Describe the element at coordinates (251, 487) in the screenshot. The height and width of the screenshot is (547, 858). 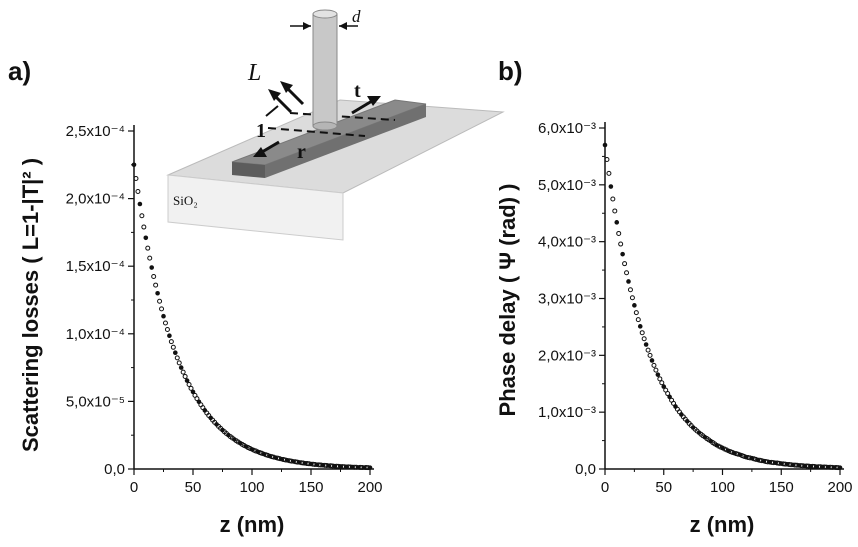
I see `panel-a-x-tick-label: 100` at that location.